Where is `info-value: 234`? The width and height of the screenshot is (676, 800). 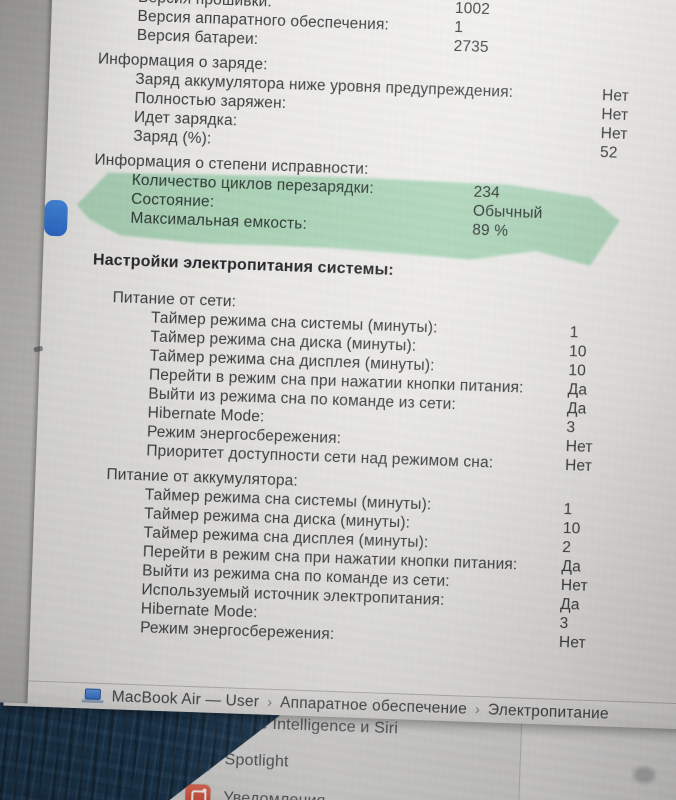
info-value: 234 is located at coordinates (487, 192).